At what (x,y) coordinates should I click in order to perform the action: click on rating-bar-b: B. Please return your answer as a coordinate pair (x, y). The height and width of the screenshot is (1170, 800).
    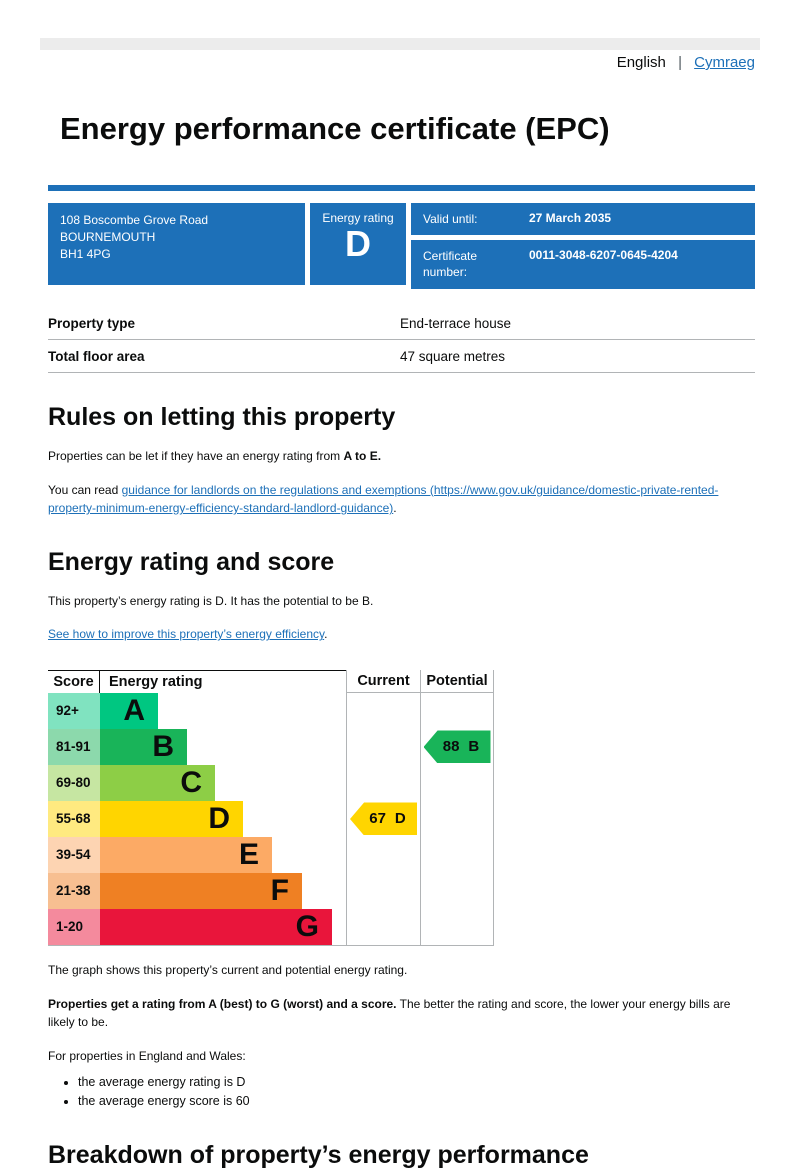
    Looking at the image, I should click on (143, 746).